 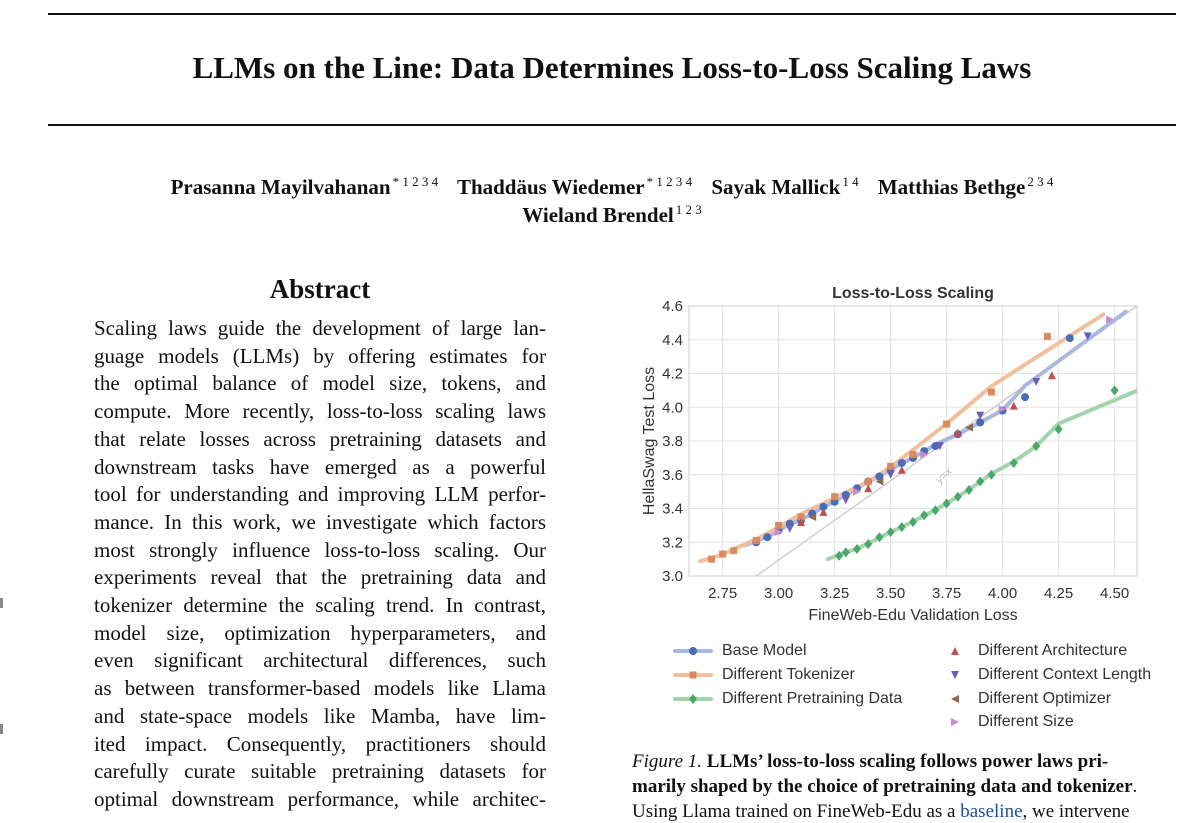 I want to click on author-name: Prasanna Mayilvahanan, so click(x=280, y=187).